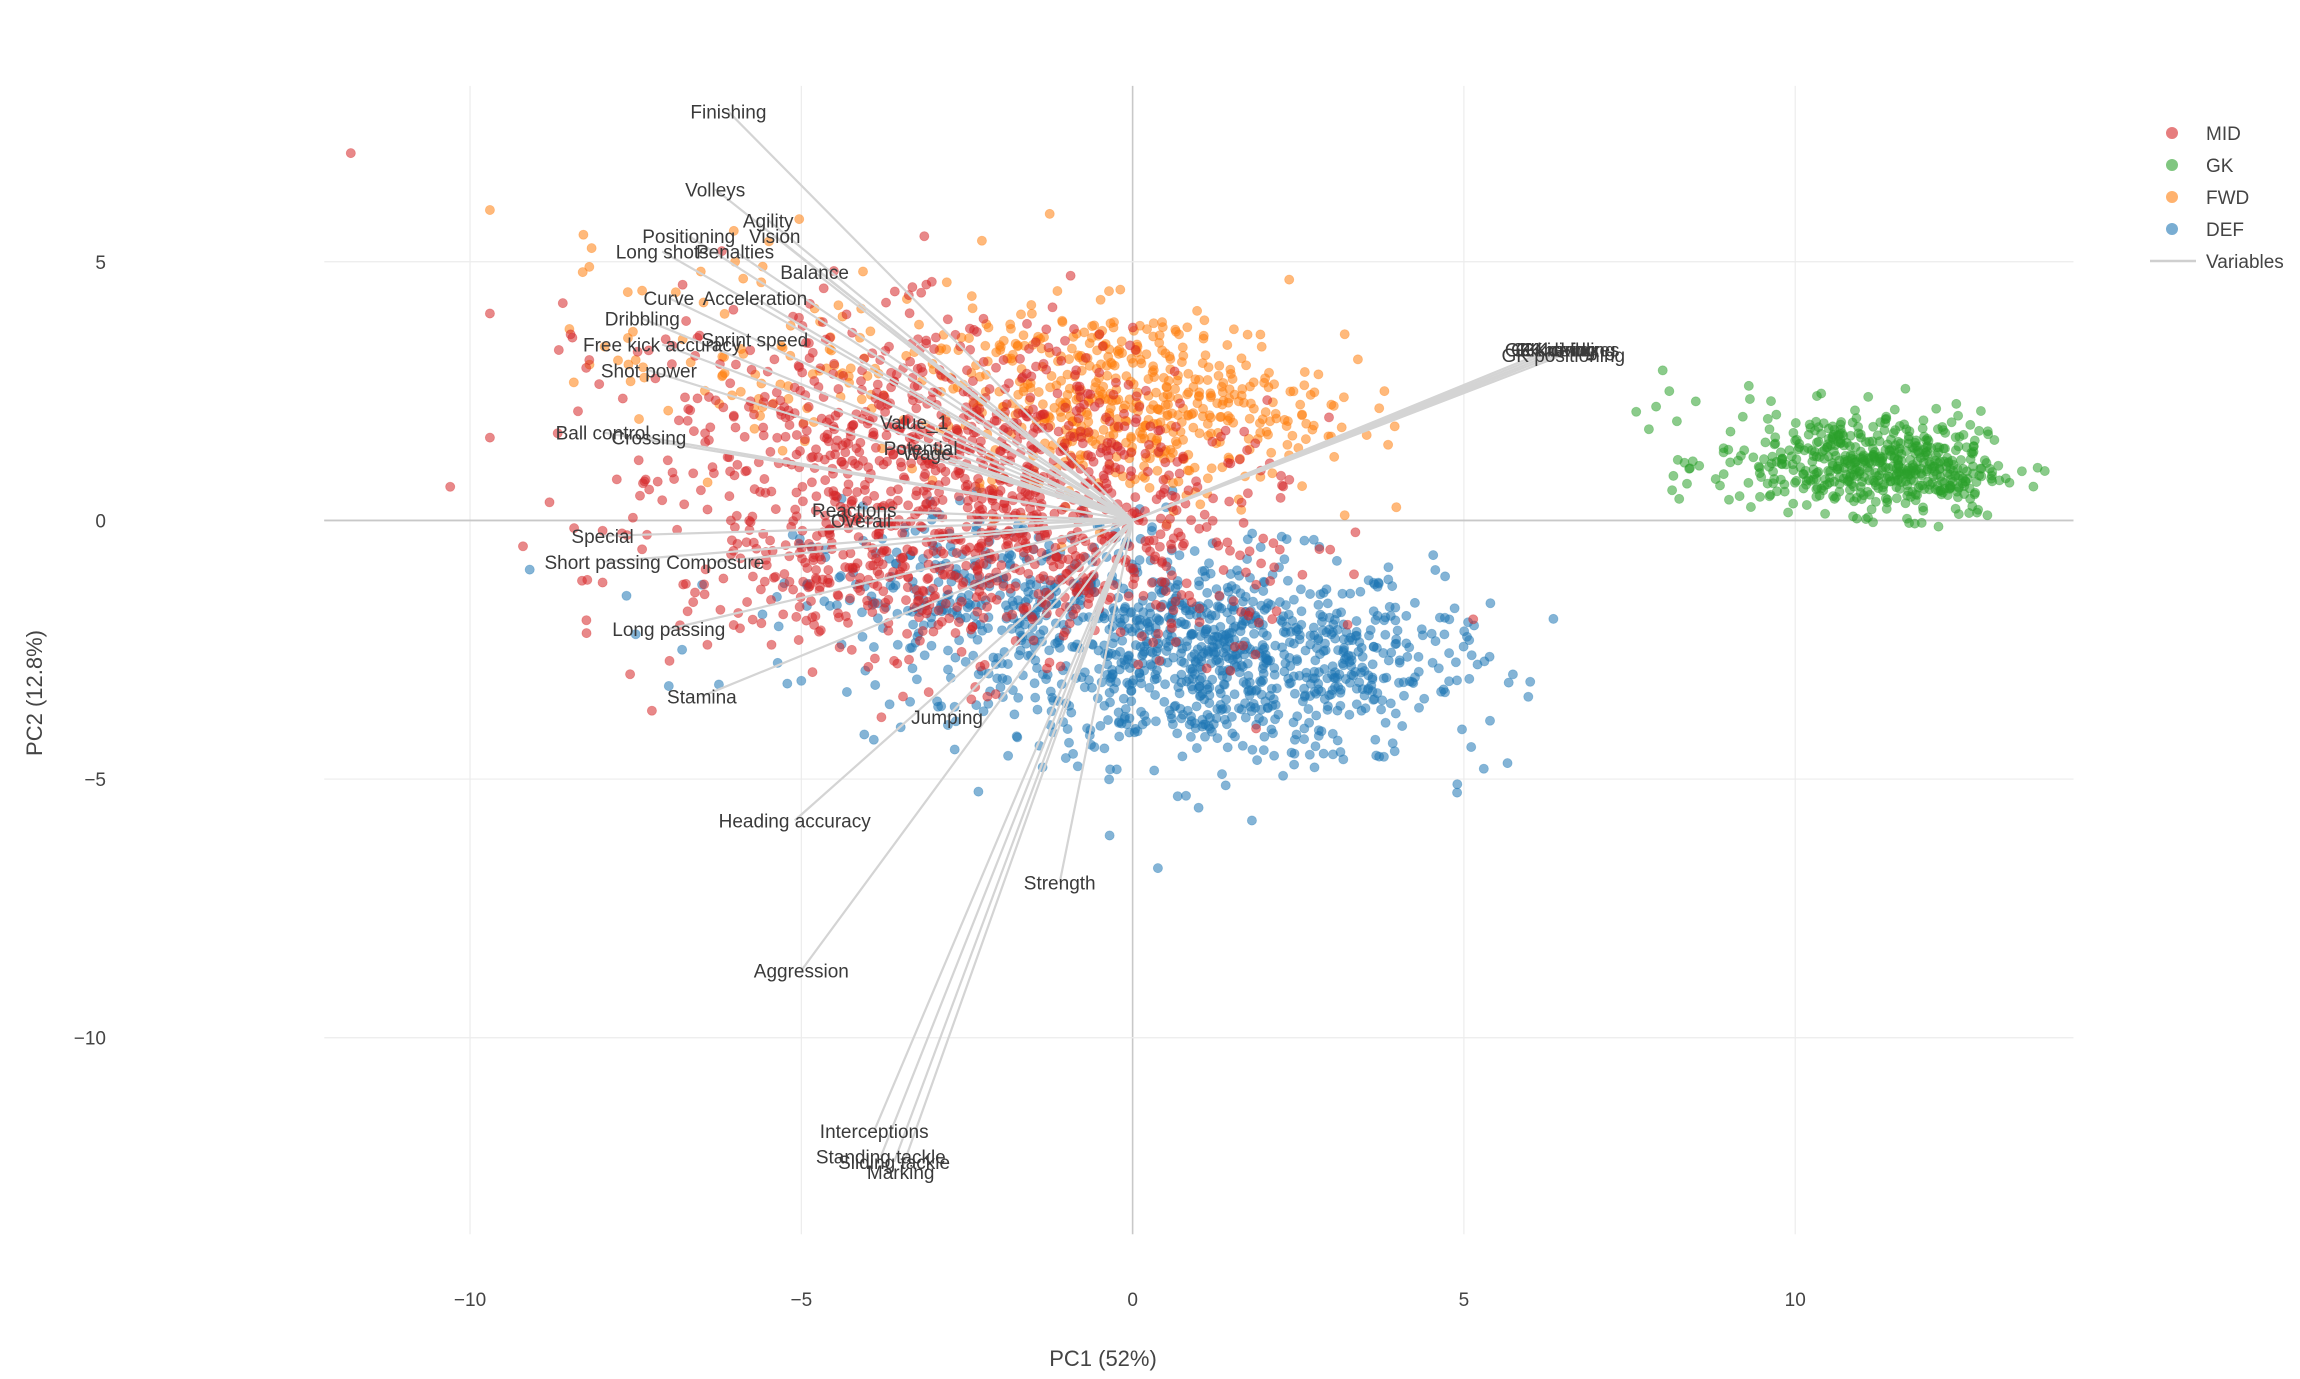  Describe the element at coordinates (2217, 262) in the screenshot. I see `legend-item-variables: Variables` at that location.